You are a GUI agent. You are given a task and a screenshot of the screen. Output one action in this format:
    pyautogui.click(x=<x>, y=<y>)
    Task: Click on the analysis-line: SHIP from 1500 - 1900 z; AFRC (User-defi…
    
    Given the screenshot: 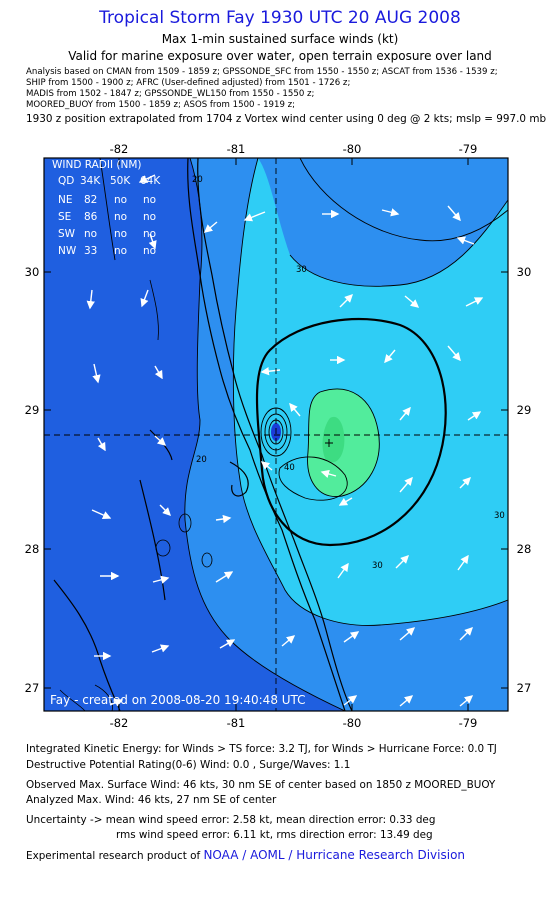 What is the action you would take?
    pyautogui.click(x=188, y=83)
    